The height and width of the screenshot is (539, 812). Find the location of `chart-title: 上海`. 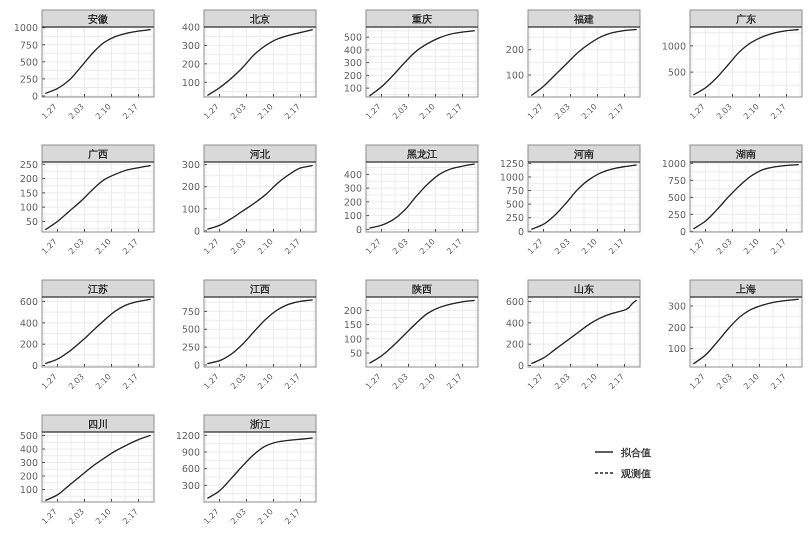

chart-title: 上海 is located at coordinates (745, 290).